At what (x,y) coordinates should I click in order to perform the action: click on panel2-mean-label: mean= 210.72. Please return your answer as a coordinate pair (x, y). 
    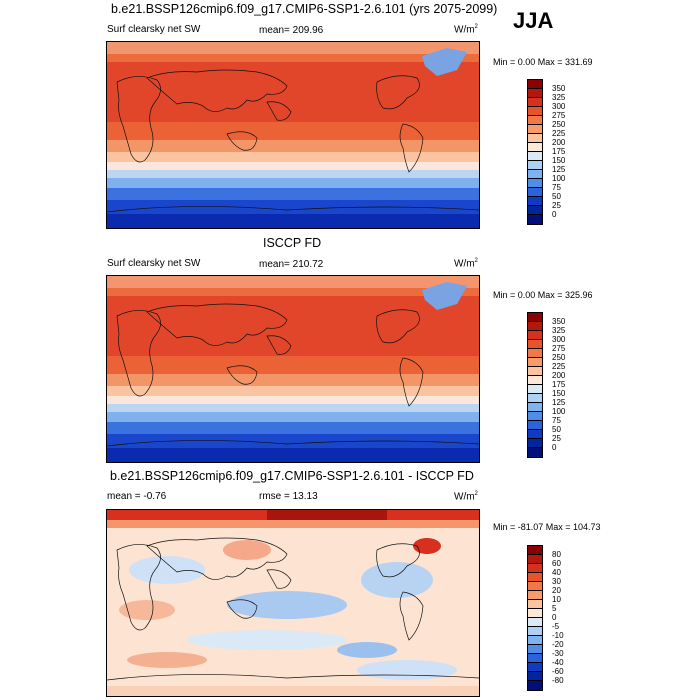
    Looking at the image, I should click on (291, 264).